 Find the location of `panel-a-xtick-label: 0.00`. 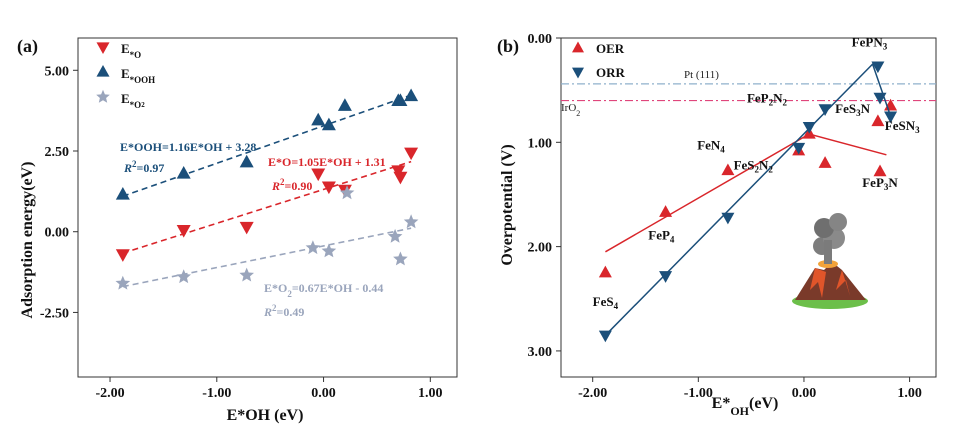

panel-a-xtick-label: 0.00 is located at coordinates (323, 393).